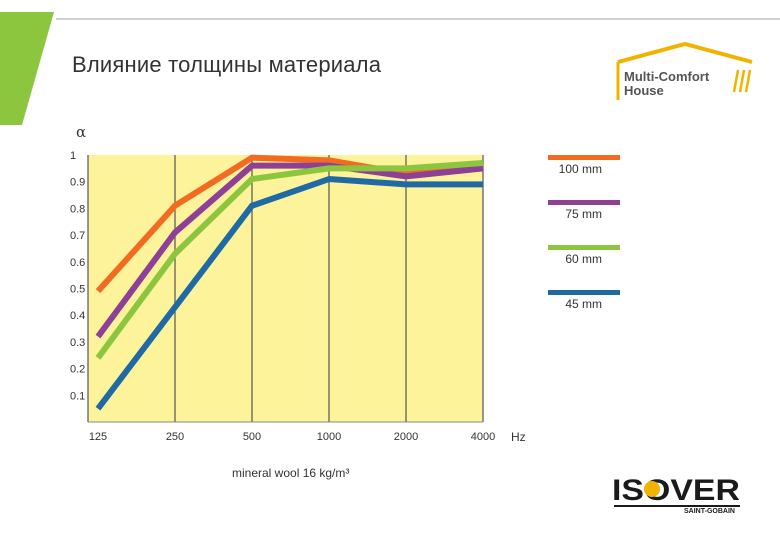 The image size is (780, 540). Describe the element at coordinates (406, 437) in the screenshot. I see `x-tick-label: 2000` at that location.